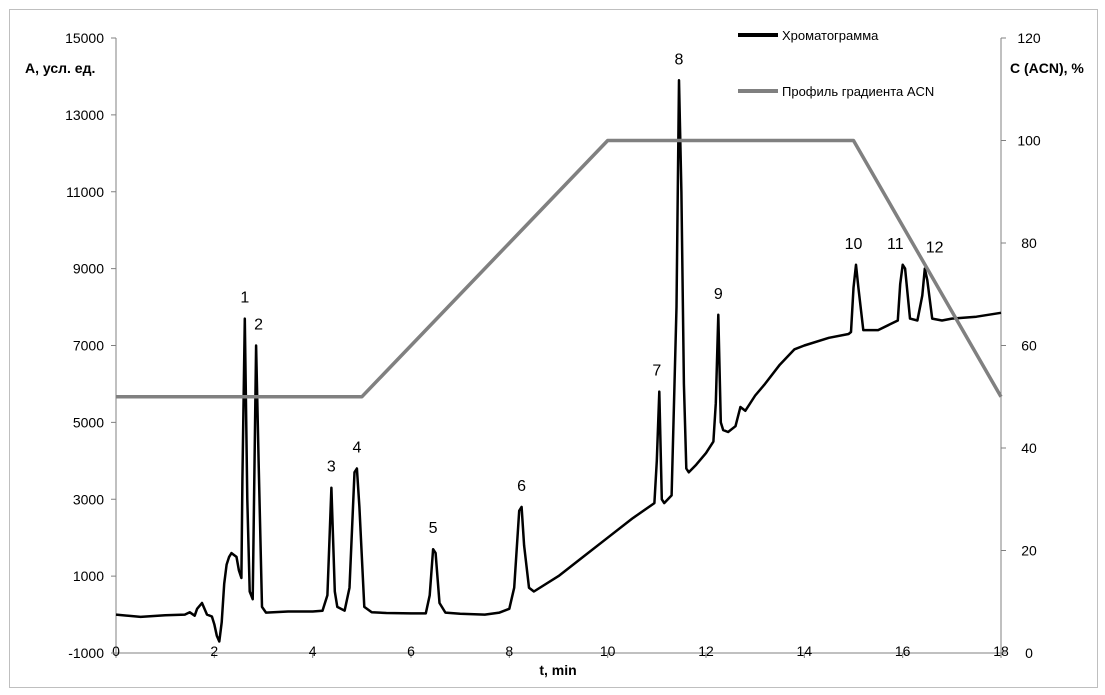 The image size is (1105, 695). What do you see at coordinates (433, 528) in the screenshot?
I see `peak-label: 5` at bounding box center [433, 528].